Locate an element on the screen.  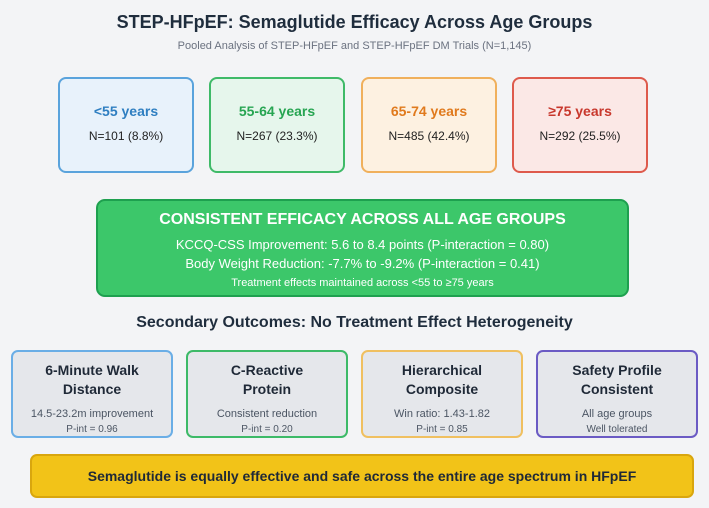
age-label: ≥75 years is located at coordinates (580, 111).